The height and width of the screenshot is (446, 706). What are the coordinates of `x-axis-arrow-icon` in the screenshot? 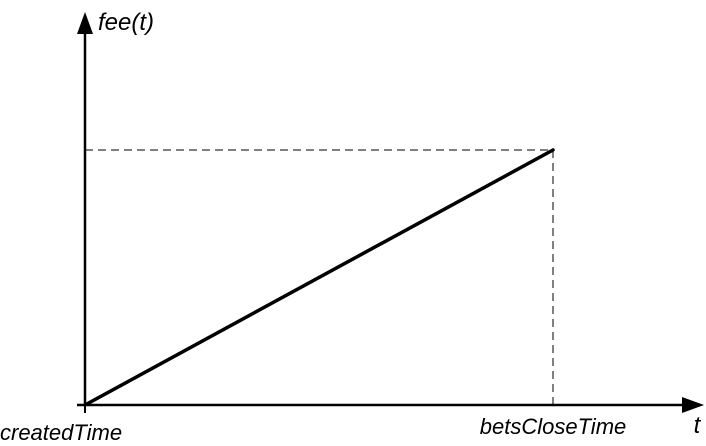 It's located at (693, 405).